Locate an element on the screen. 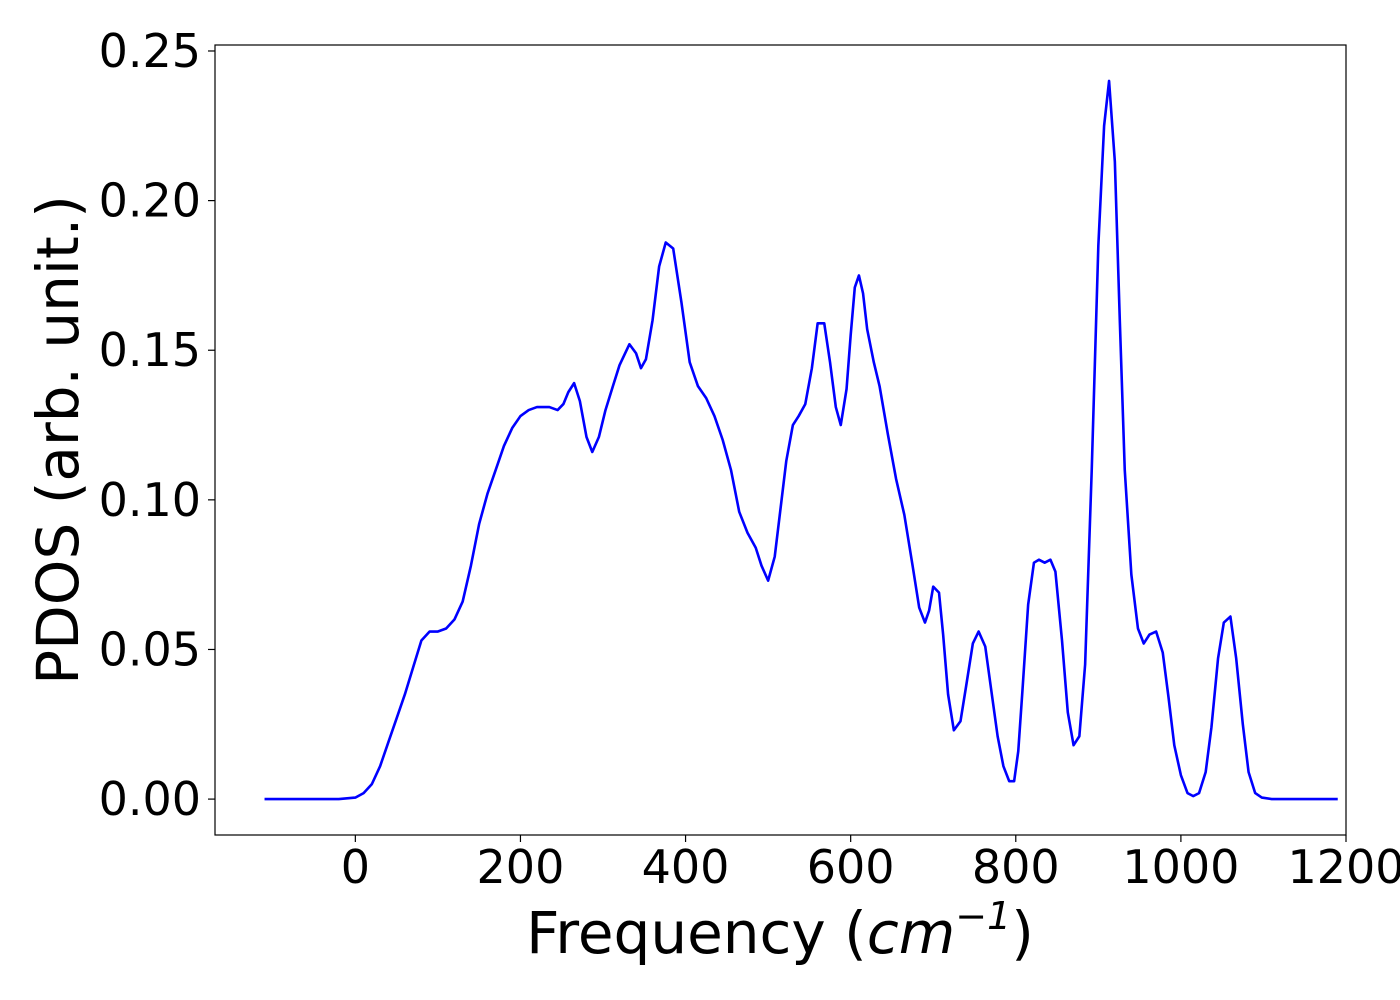  x-tick-label: 800 is located at coordinates (1016, 867).